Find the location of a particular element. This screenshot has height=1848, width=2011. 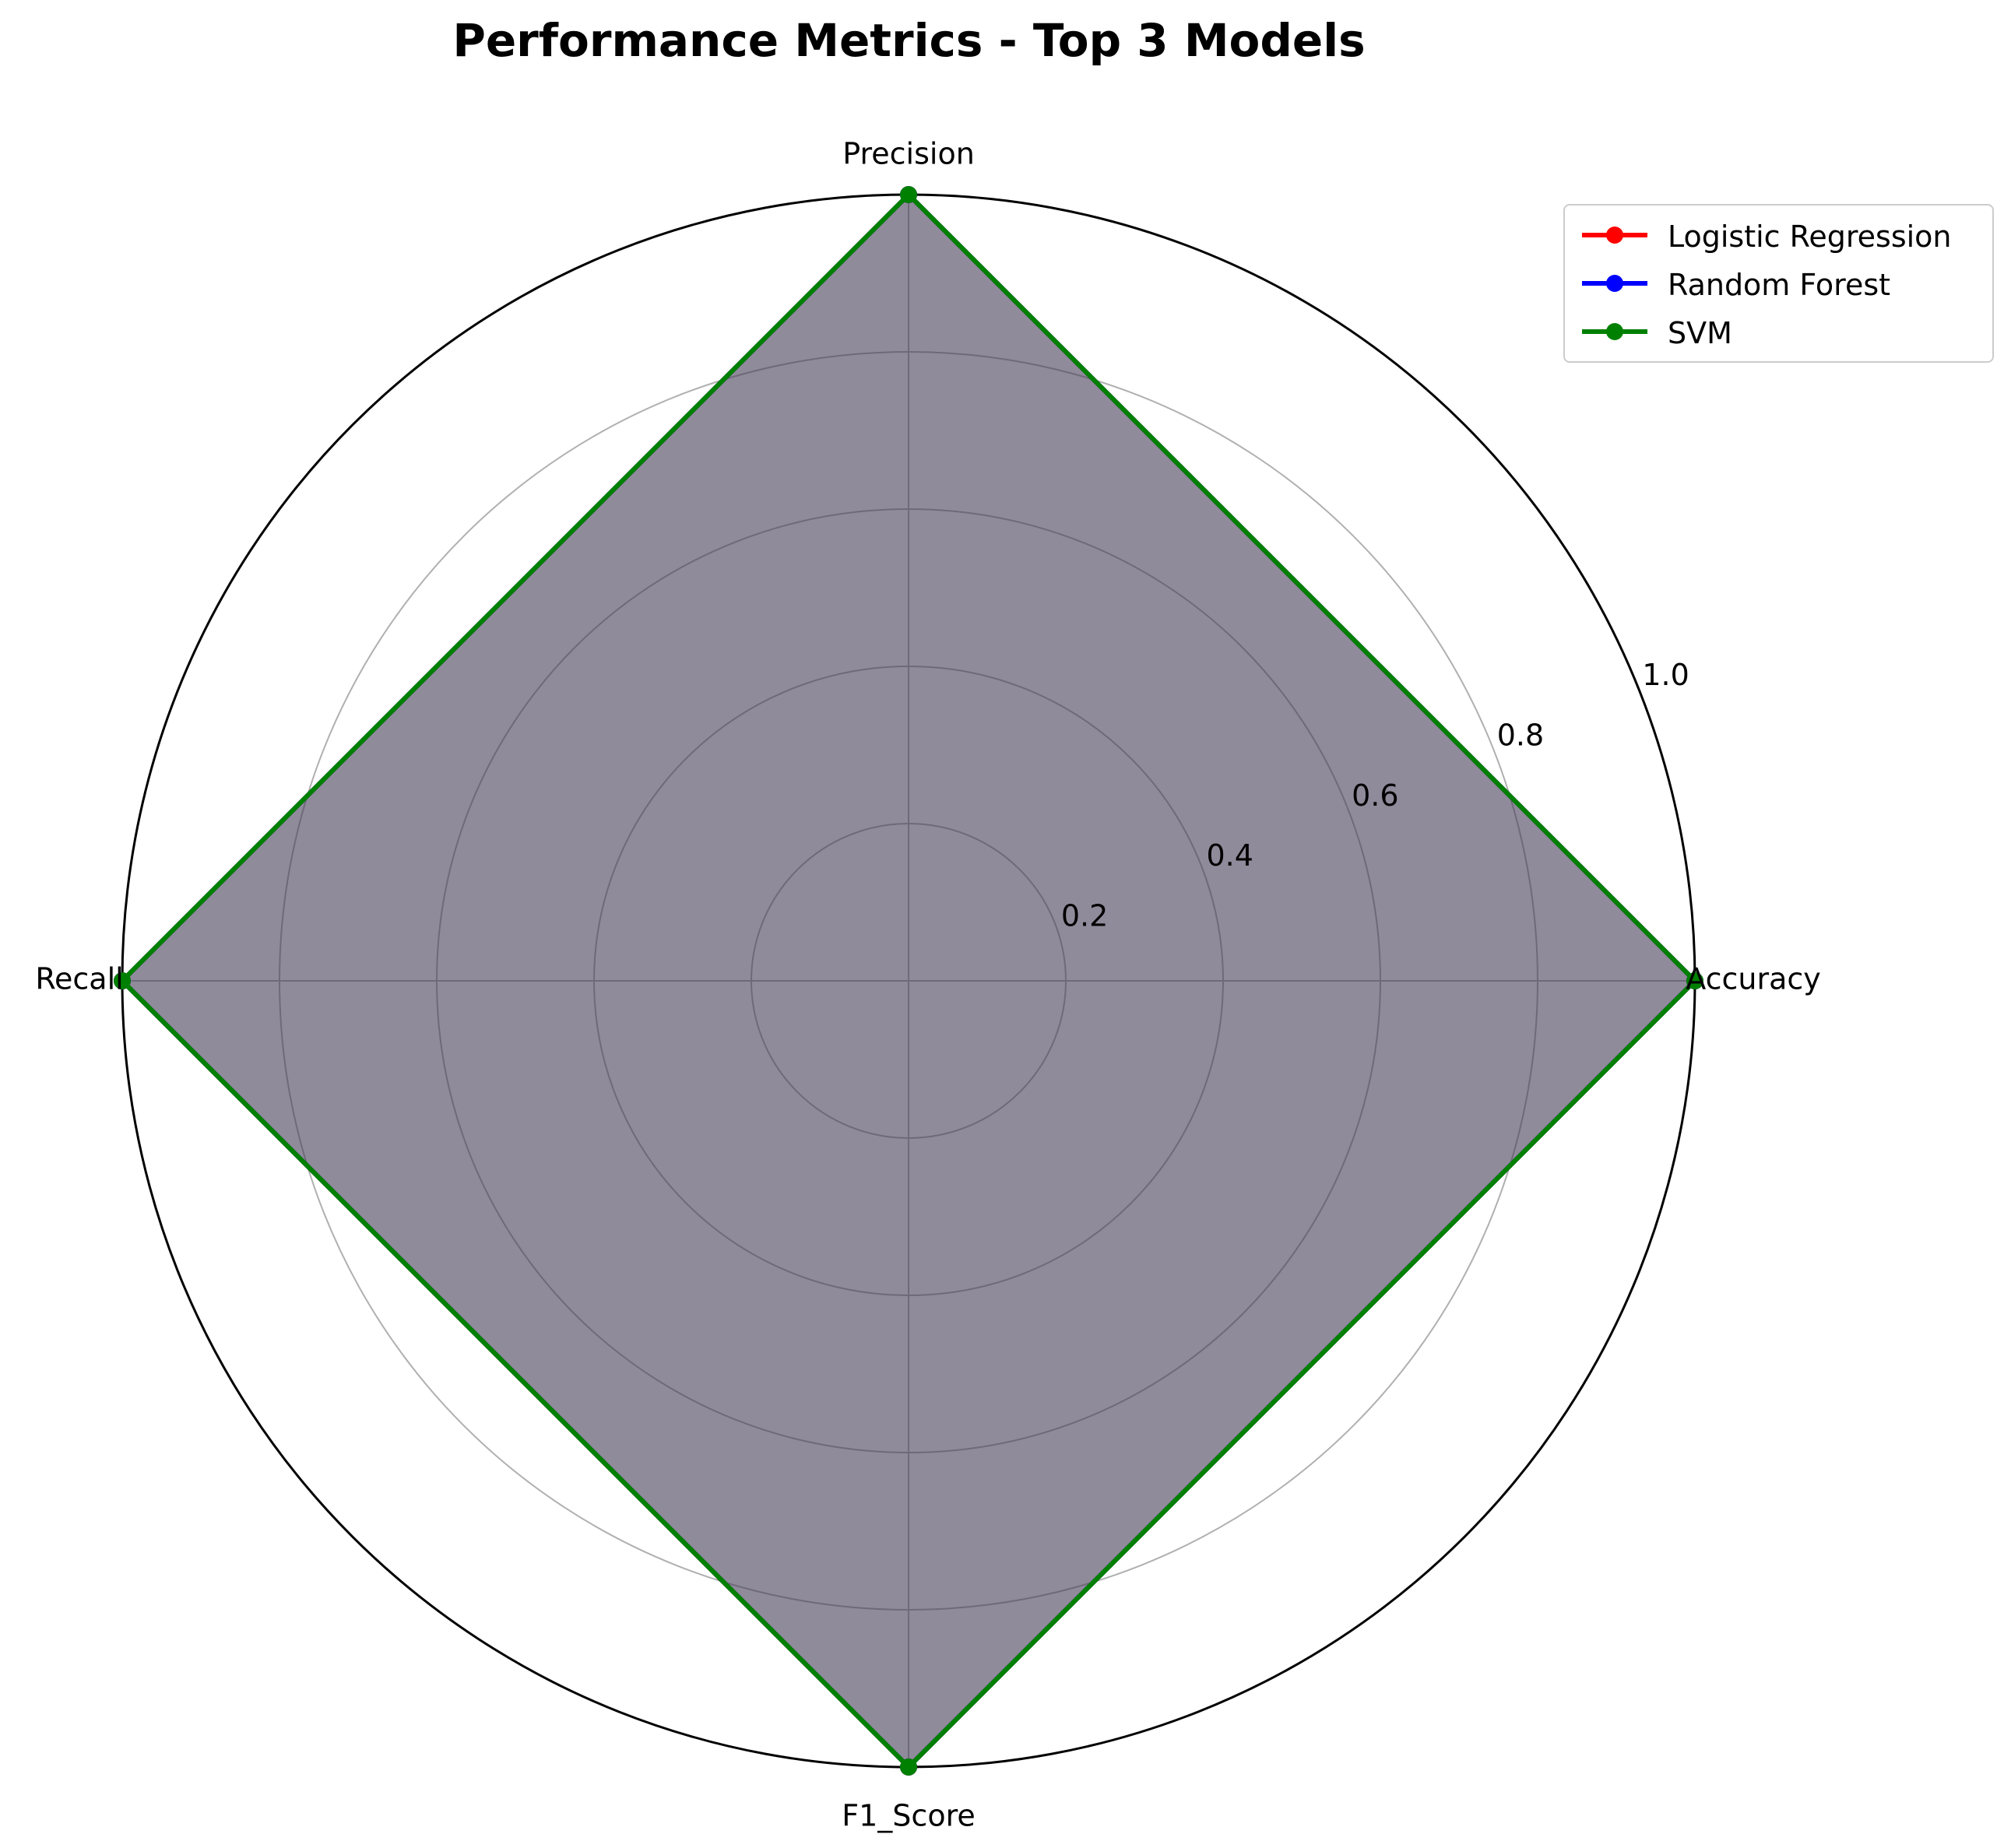

radial-tick-label: 0.2 is located at coordinates (1084, 915).